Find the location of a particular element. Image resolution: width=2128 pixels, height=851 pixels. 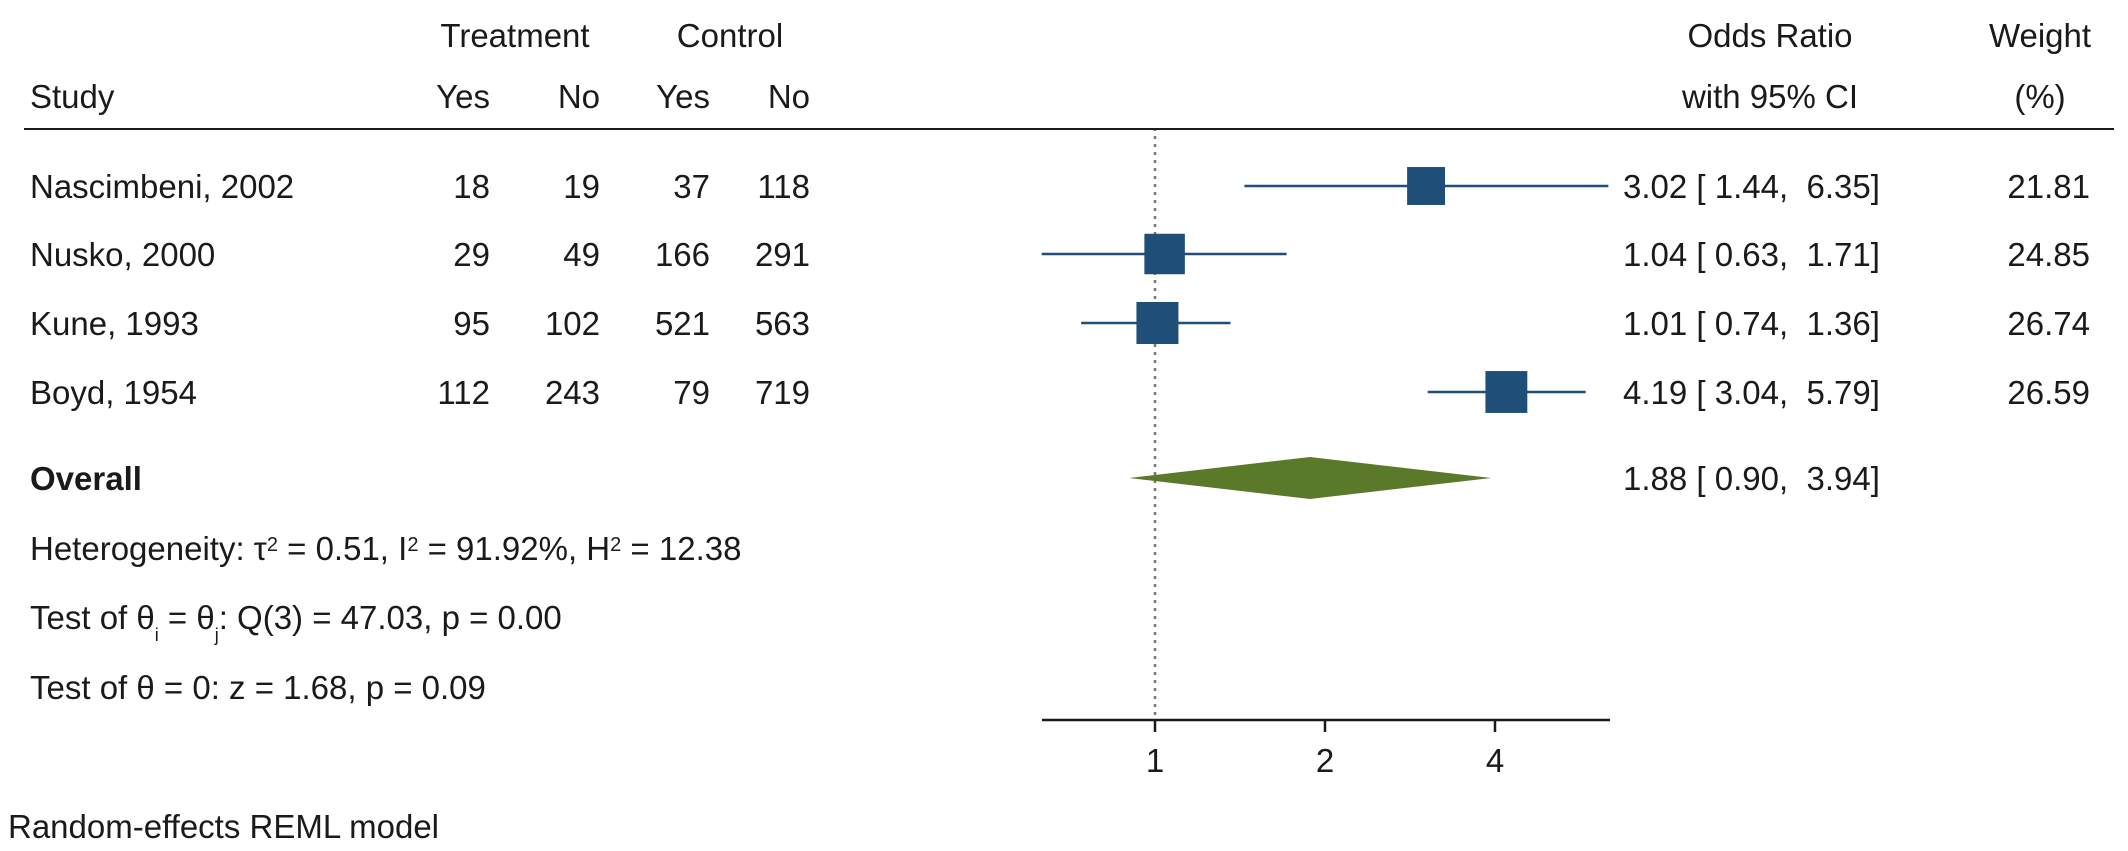

control-yes-value: 521 is located at coordinates (682, 323).